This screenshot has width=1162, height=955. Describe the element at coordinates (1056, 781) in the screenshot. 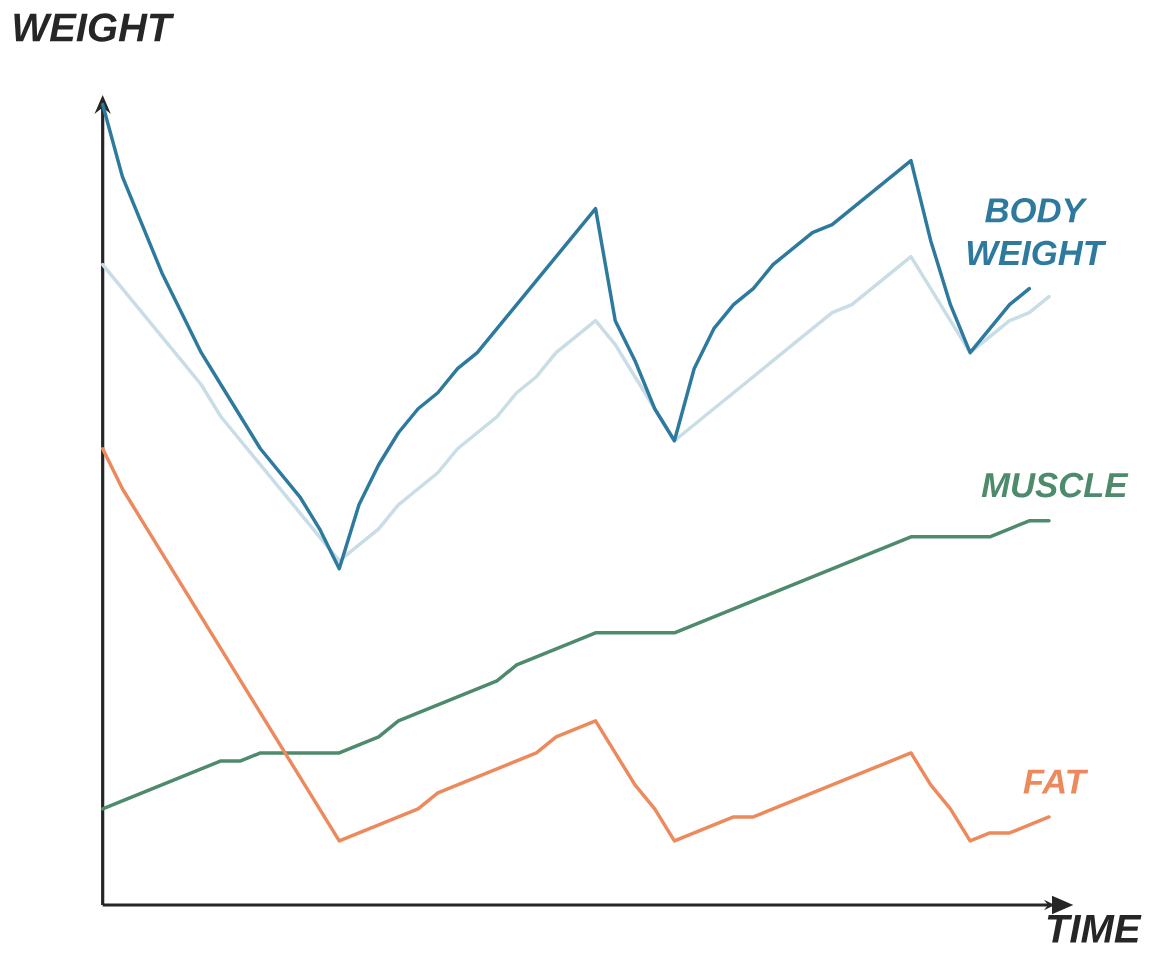

I see `series-label: FAT` at that location.